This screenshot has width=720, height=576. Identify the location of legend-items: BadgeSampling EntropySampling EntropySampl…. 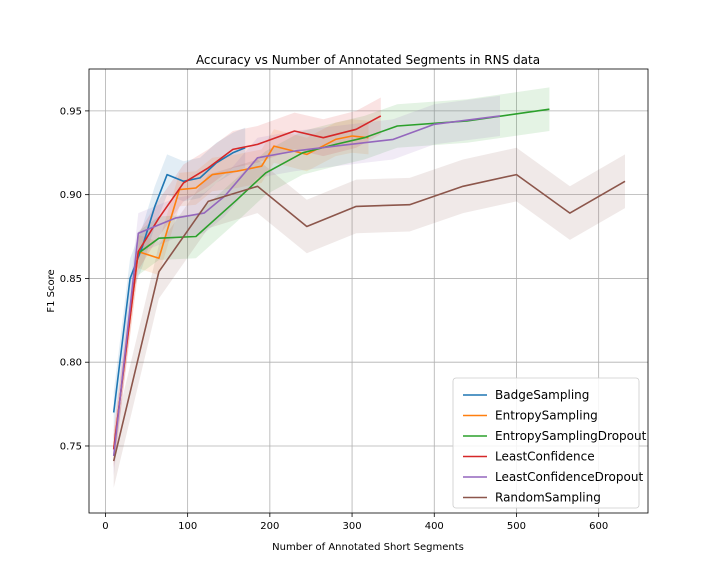
(555, 446).